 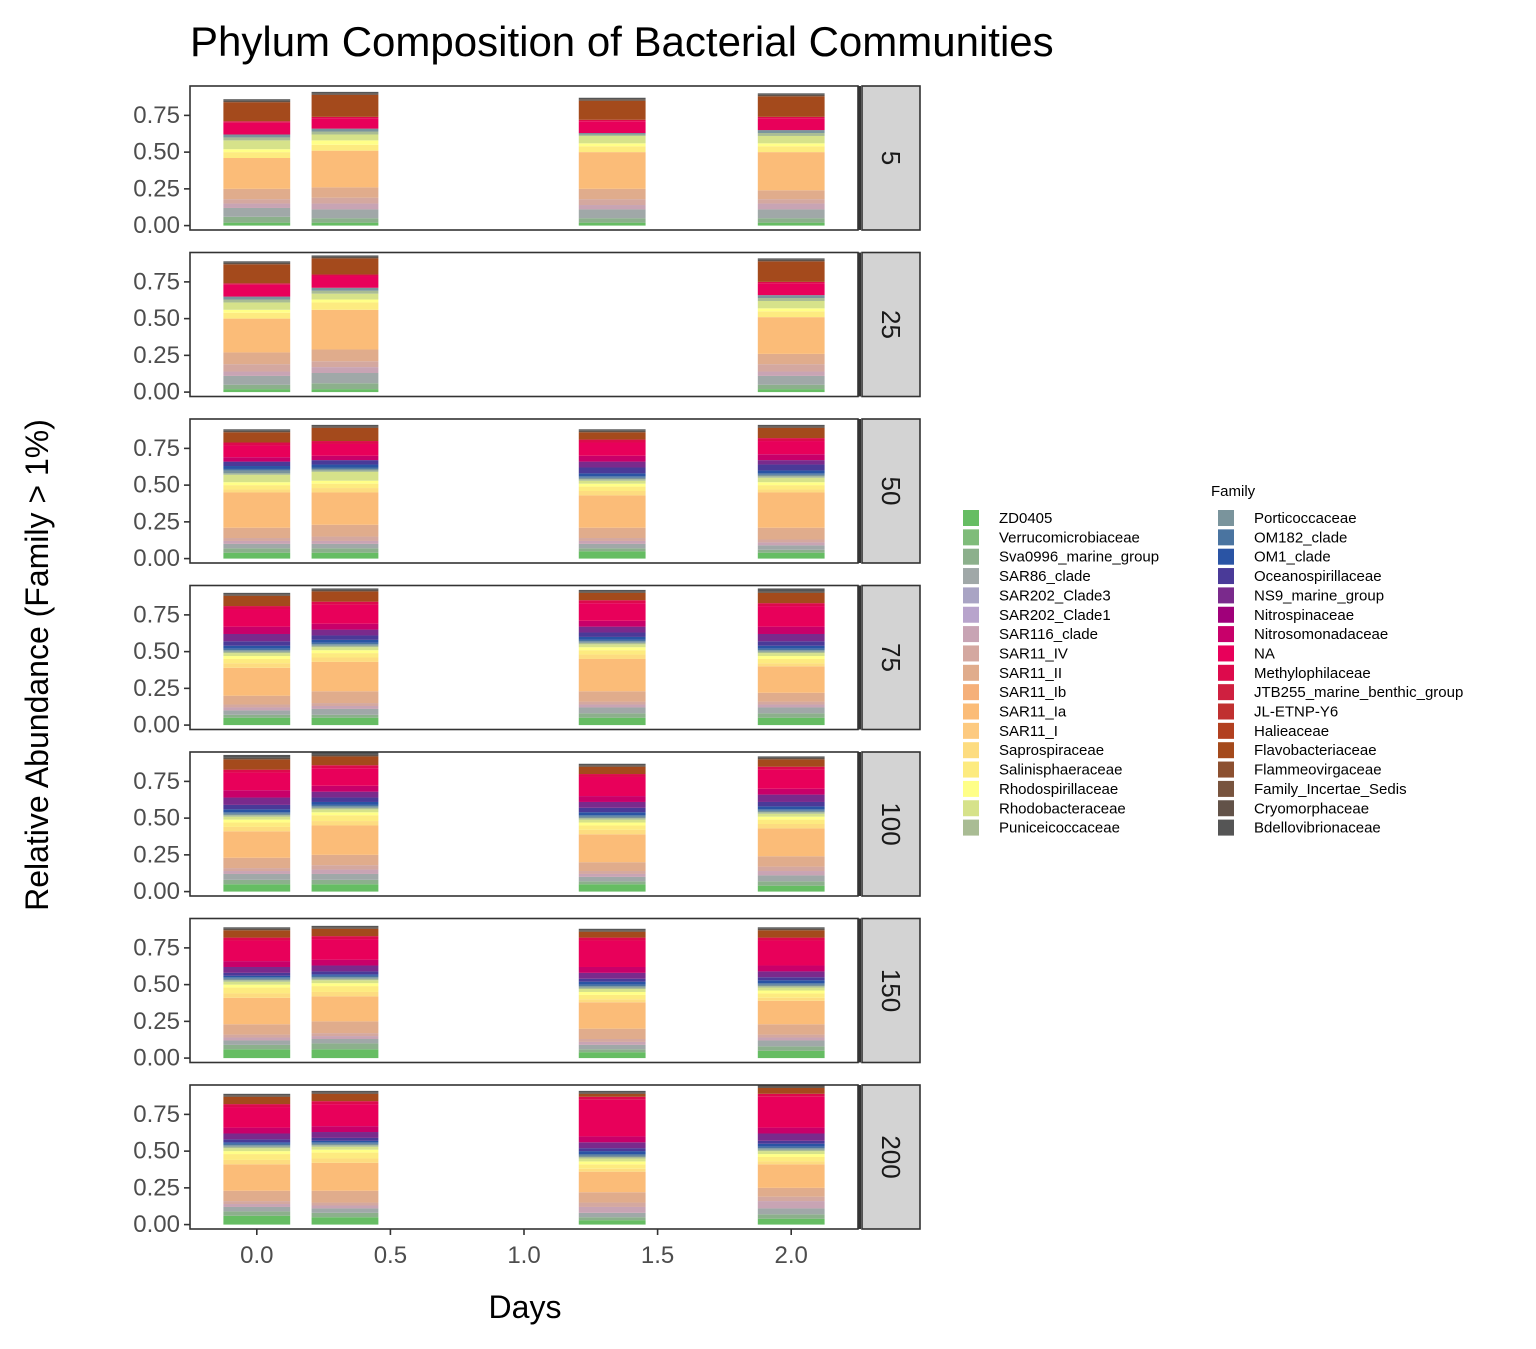 What do you see at coordinates (1286, 615) in the screenshot?
I see `legend-item: Nitrospinaceae` at bounding box center [1286, 615].